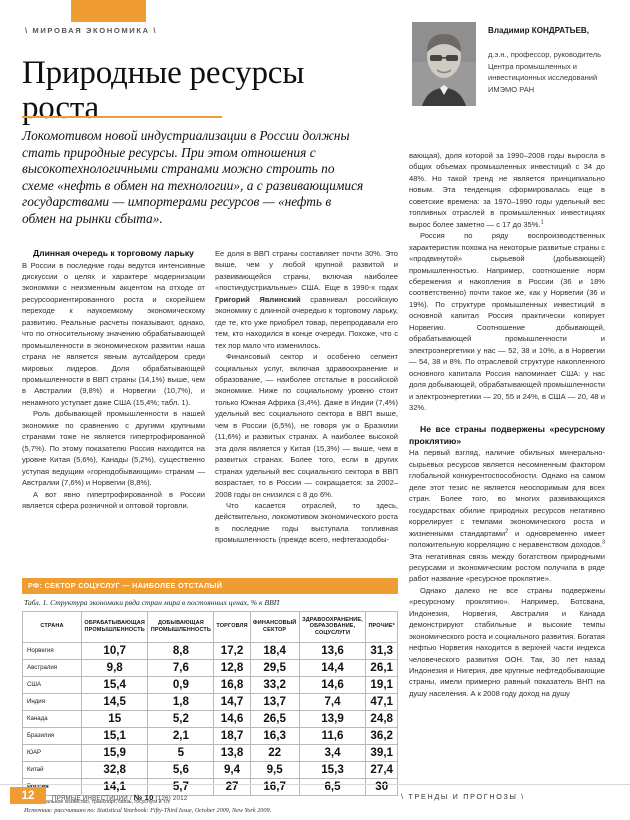 The height and width of the screenshot is (820, 630). I want to click on table-cell-value: 13,7, so click(274, 701).